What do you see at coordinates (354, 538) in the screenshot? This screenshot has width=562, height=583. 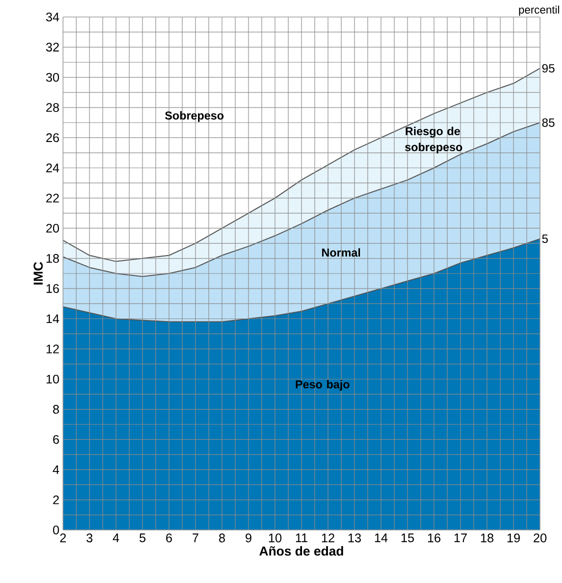 I see `x-tick-label: 13` at bounding box center [354, 538].